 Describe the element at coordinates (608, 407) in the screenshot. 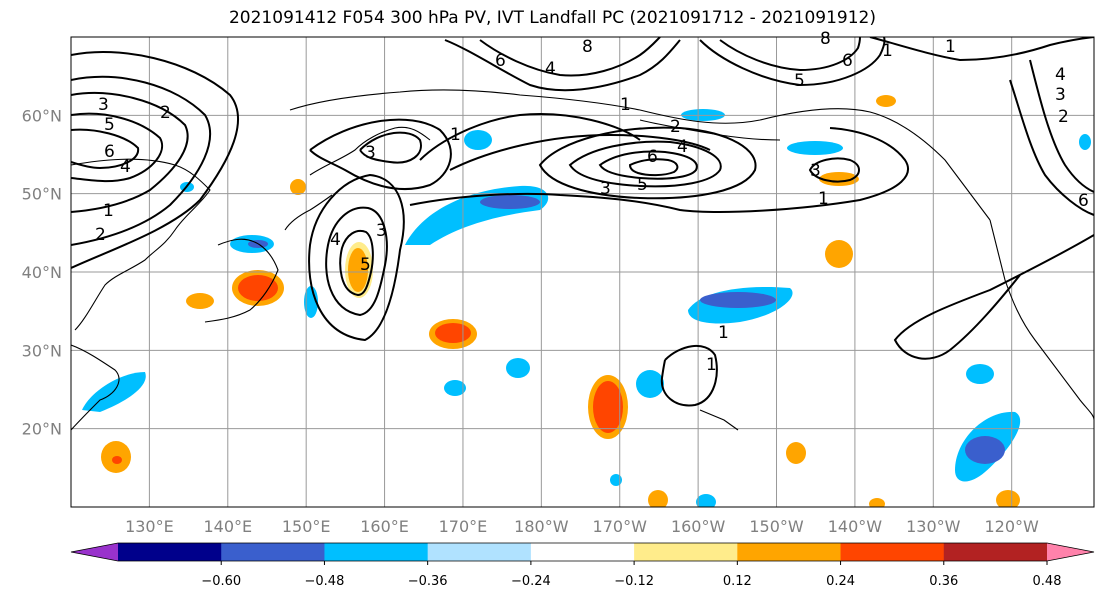

I see `ivt-positive-anomaly-subtropical` at that location.